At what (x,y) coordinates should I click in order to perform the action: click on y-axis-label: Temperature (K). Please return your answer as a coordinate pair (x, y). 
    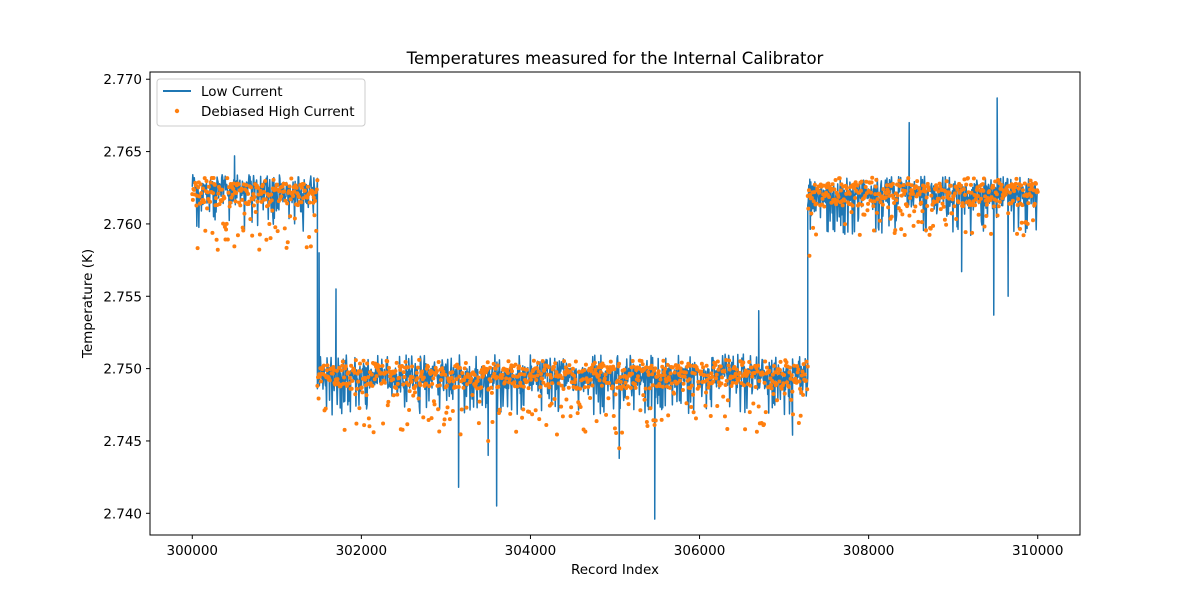
    Looking at the image, I should click on (88, 304).